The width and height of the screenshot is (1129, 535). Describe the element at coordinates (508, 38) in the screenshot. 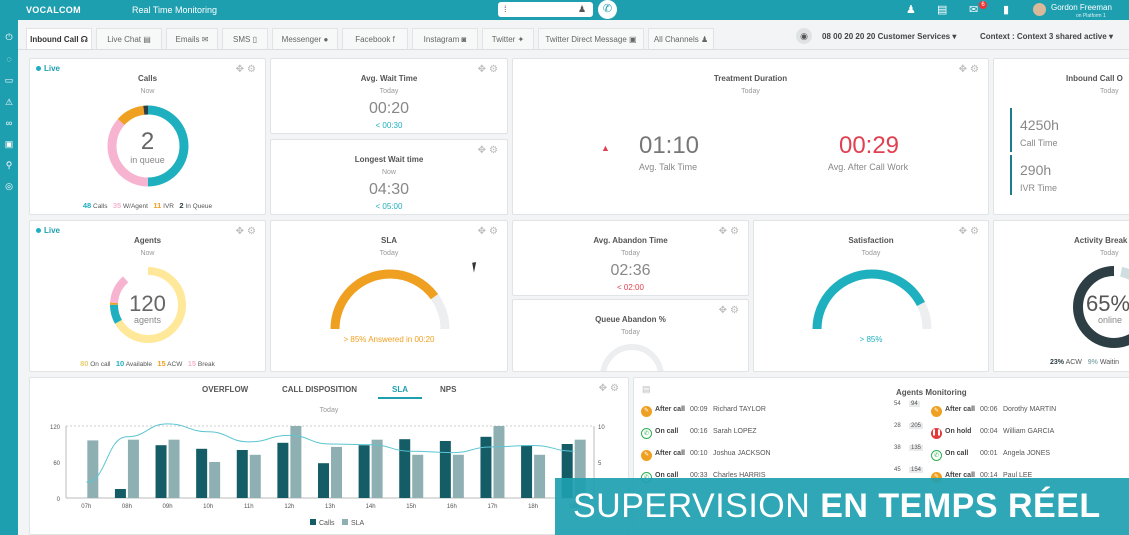

I see `tab-twitter: Twitter ✦` at that location.